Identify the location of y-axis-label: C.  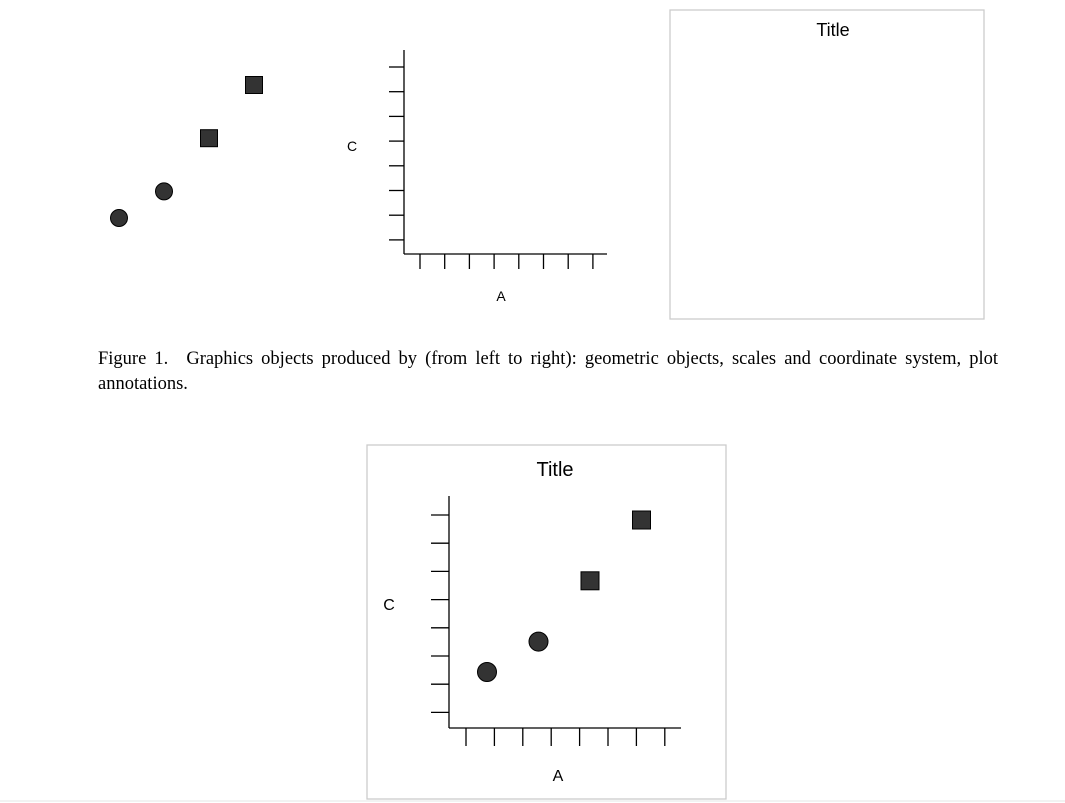
(352, 146).